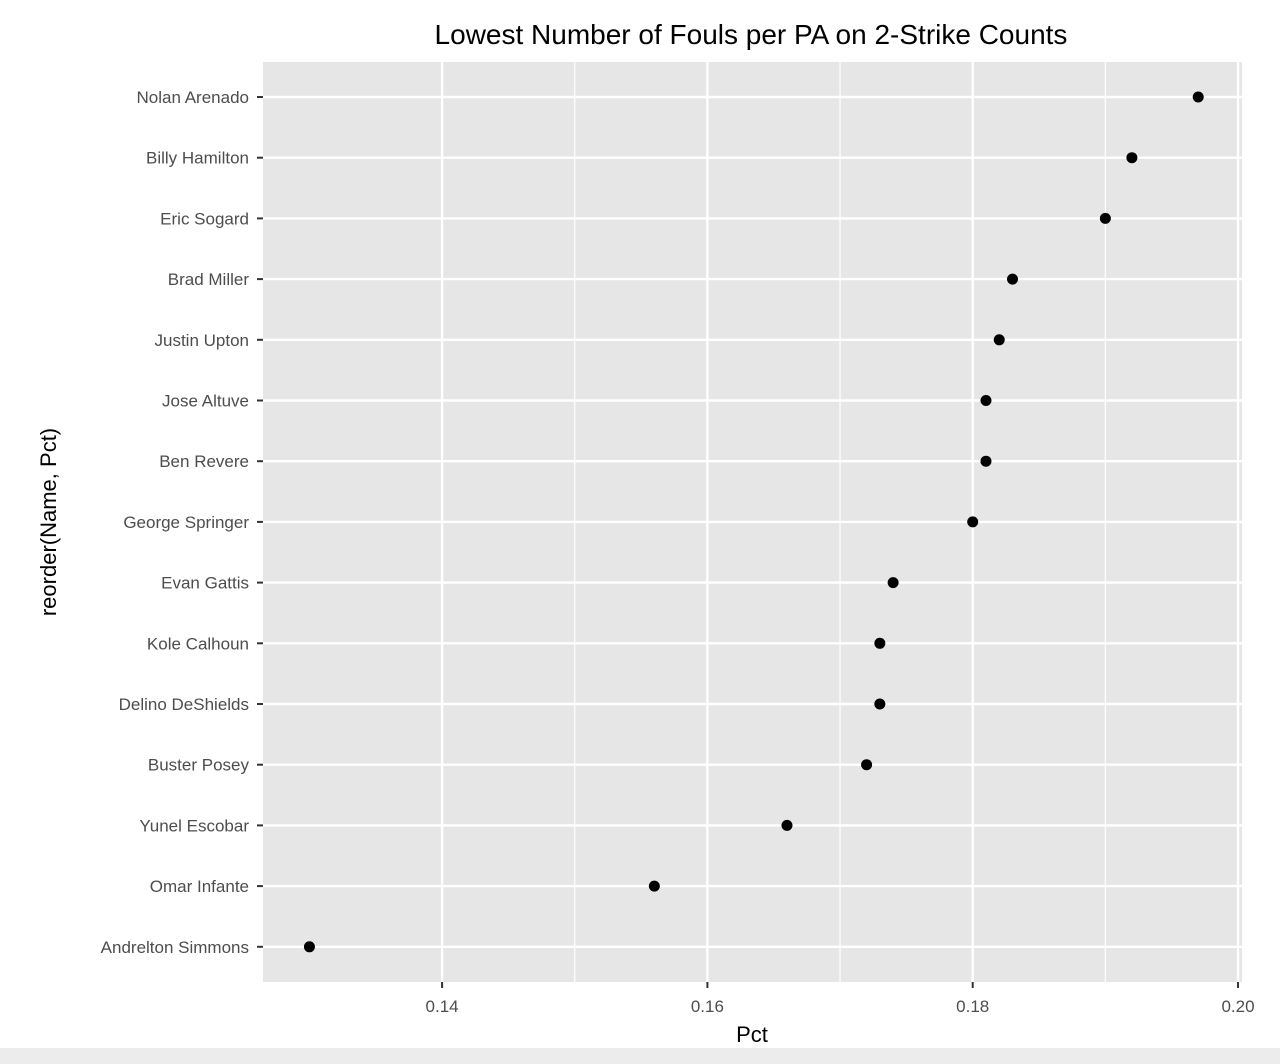  What do you see at coordinates (193, 97) in the screenshot?
I see `y-tick-label: Nolan Arenado` at bounding box center [193, 97].